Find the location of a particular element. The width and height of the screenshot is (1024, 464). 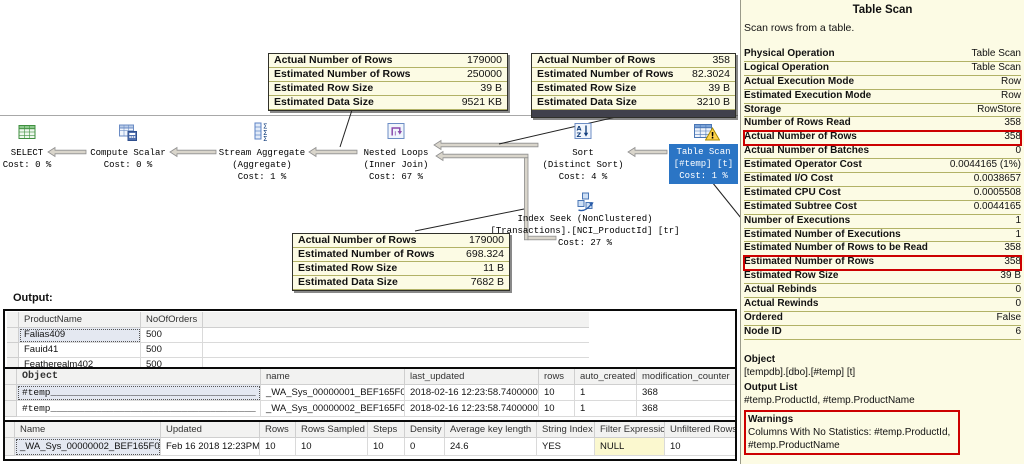

cell-density: 0 is located at coordinates (425, 447).